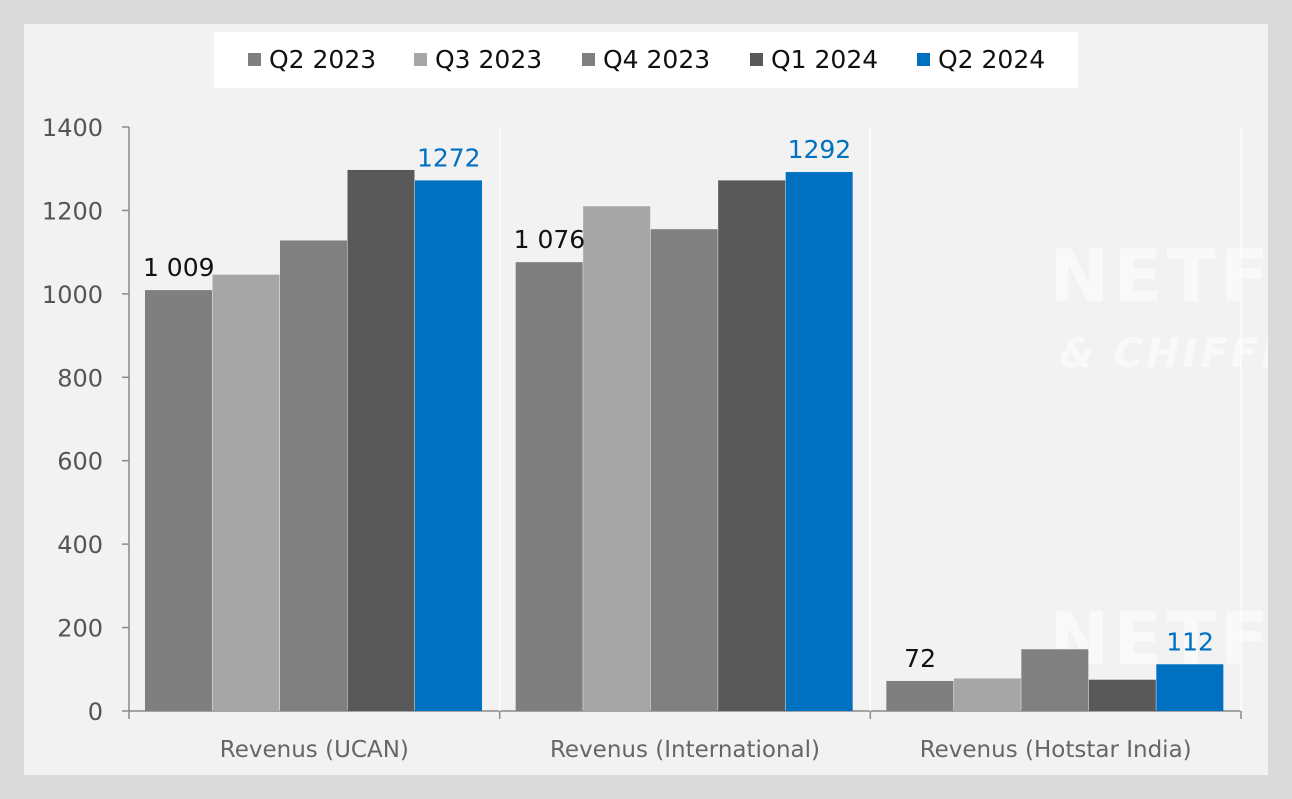 The image size is (1292, 799). I want to click on legend-box, so click(646, 60).